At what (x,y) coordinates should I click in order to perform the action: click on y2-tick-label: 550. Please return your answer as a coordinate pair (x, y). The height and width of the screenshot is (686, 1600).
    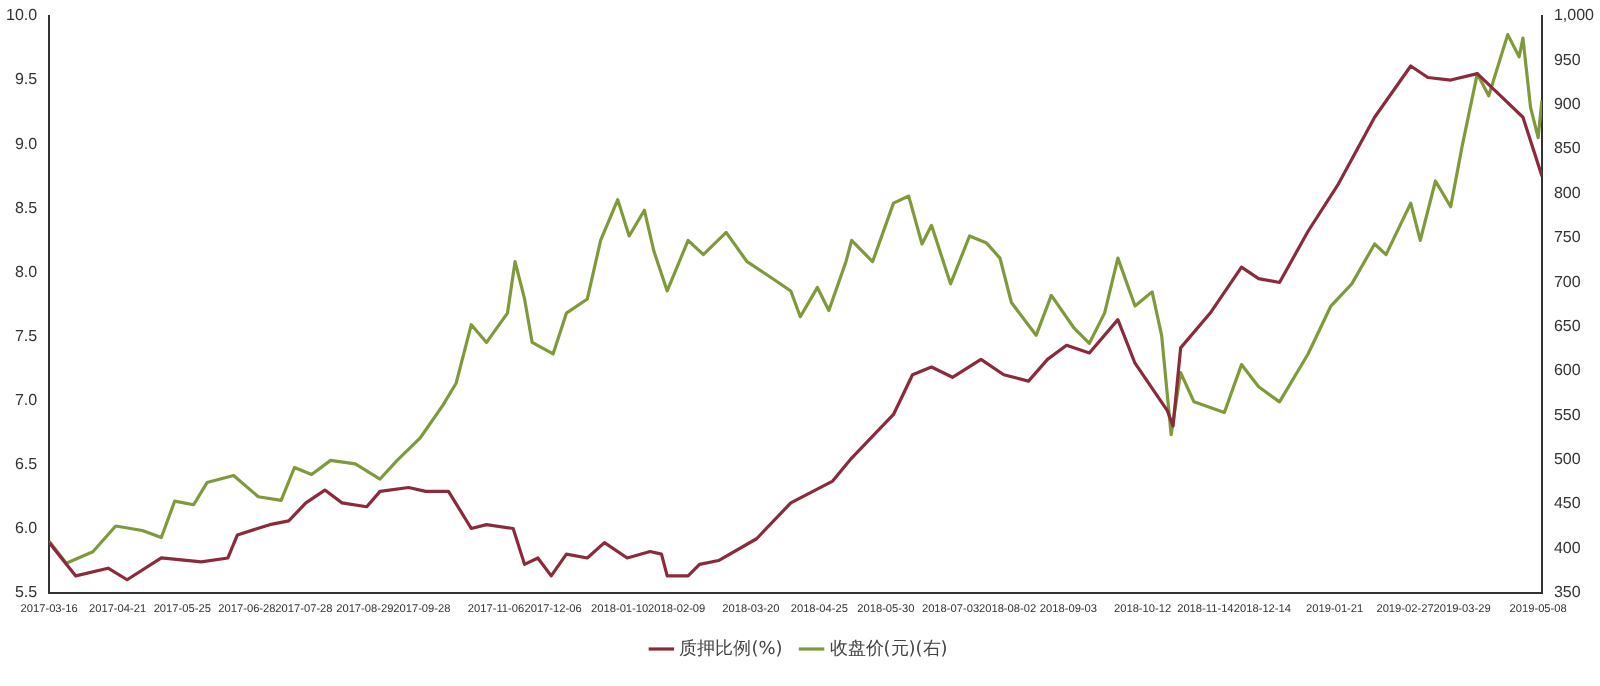
    Looking at the image, I should click on (1567, 414).